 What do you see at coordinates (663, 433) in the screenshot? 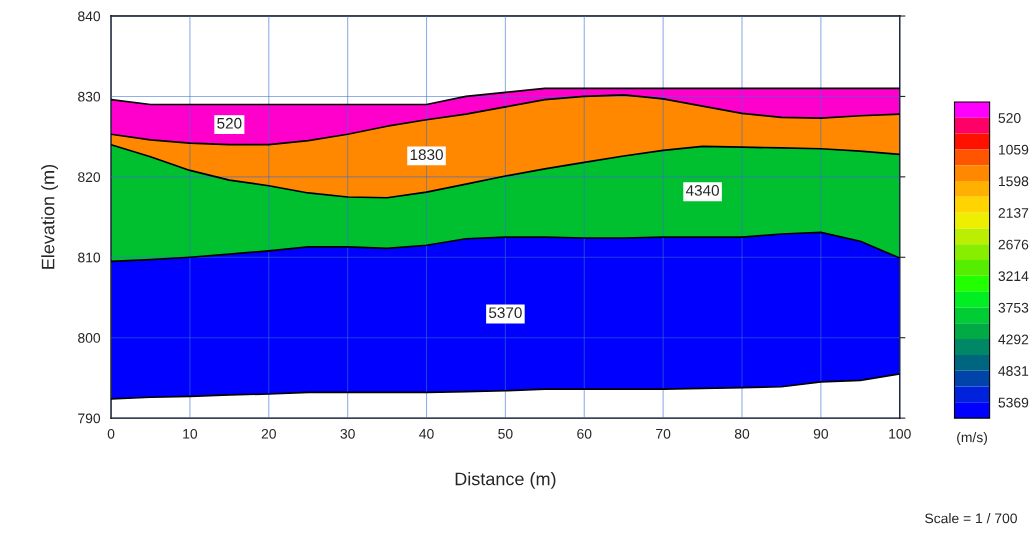
I see `x-tick-label: 70` at bounding box center [663, 433].